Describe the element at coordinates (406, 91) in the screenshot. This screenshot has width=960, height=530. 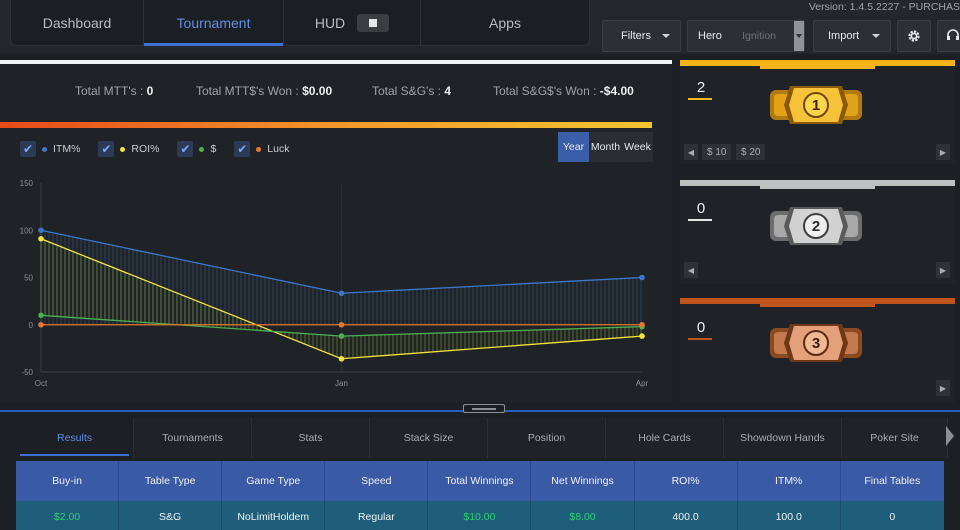
I see `total-sng-label: Total S&G's :` at that location.